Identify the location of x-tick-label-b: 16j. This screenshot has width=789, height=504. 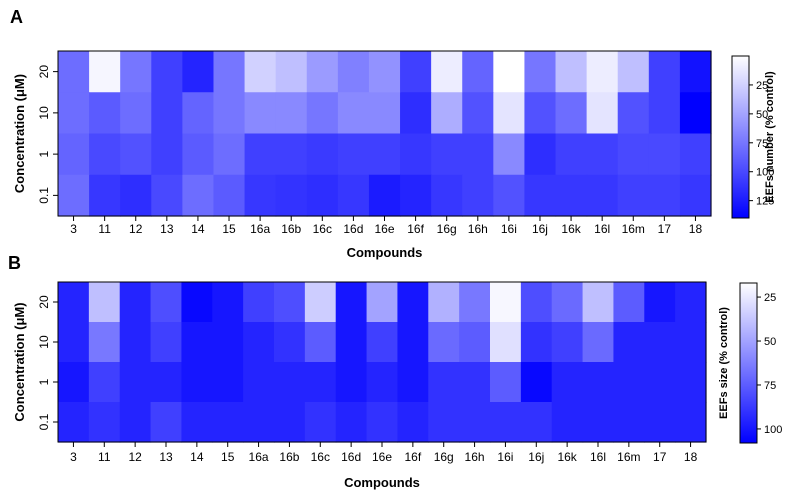
(536, 457).